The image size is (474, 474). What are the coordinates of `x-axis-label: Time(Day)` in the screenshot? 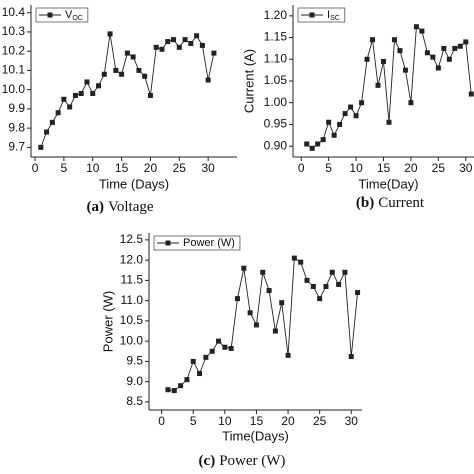 It's located at (388, 183).